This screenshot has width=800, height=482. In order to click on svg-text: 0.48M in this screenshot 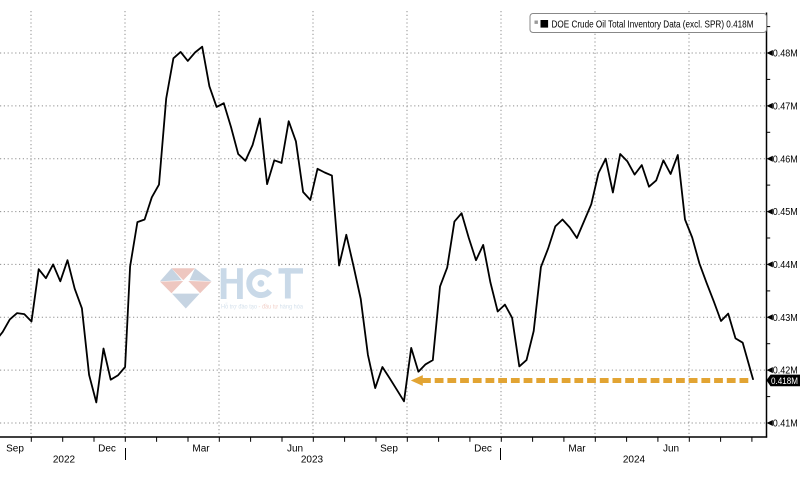, I will do `click(785, 54)`.